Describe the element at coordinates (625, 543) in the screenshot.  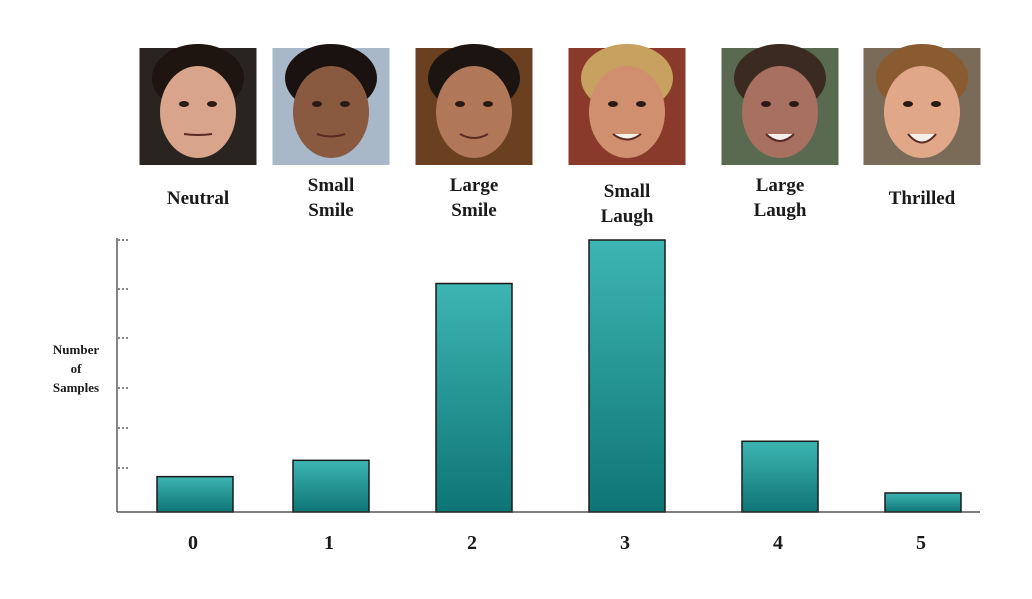
I see `x-tick-label: 3` at that location.